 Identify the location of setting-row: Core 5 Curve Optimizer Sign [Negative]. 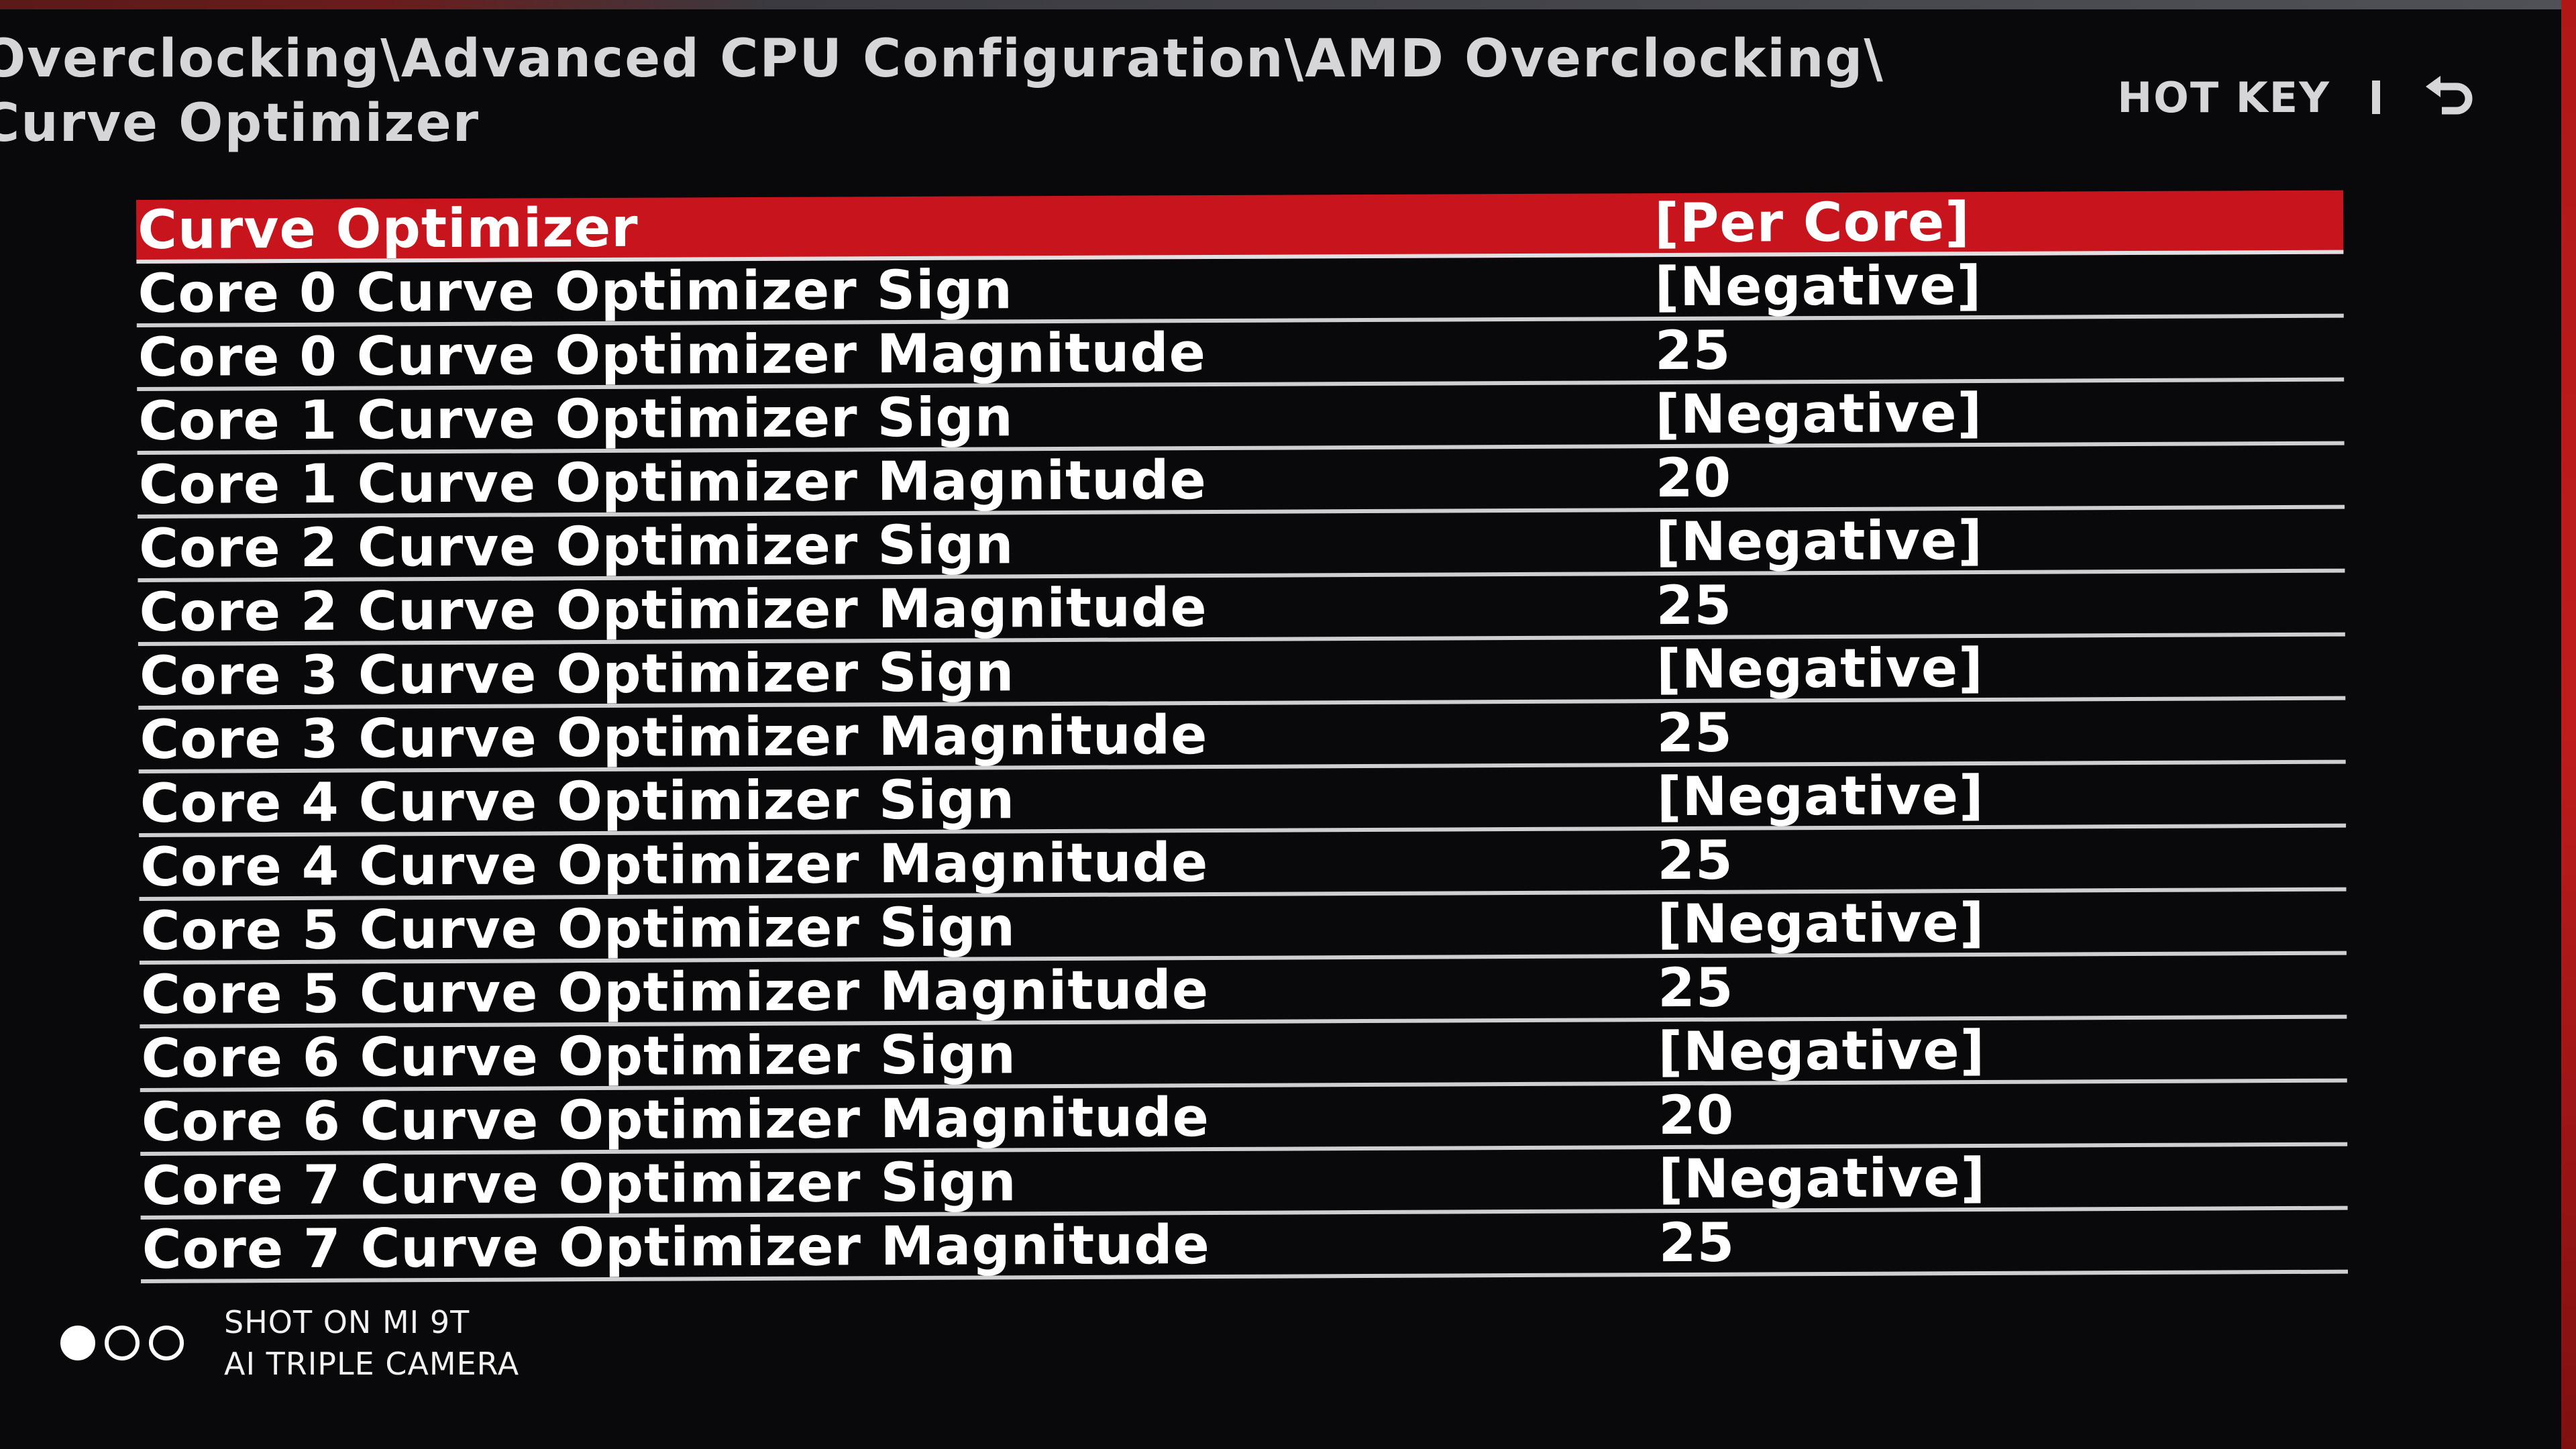
(1243, 928).